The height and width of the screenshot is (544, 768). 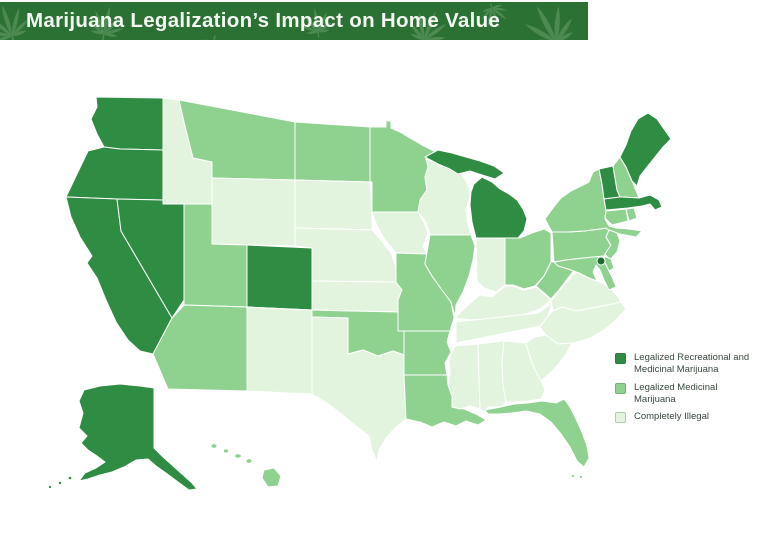 I want to click on state-KS, so click(x=357, y=296).